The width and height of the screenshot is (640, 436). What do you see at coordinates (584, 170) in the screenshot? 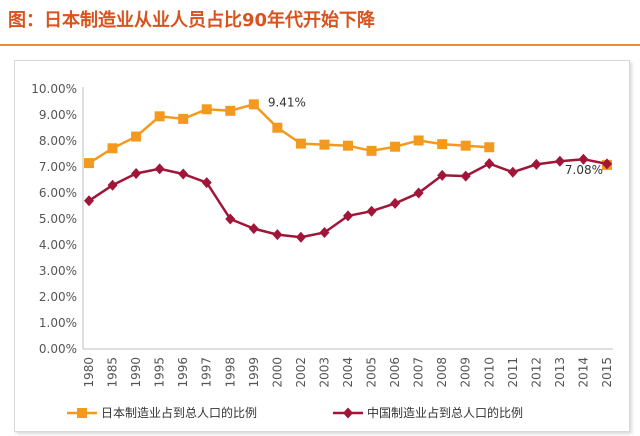
I see `data-label: 7.08%` at bounding box center [584, 170].